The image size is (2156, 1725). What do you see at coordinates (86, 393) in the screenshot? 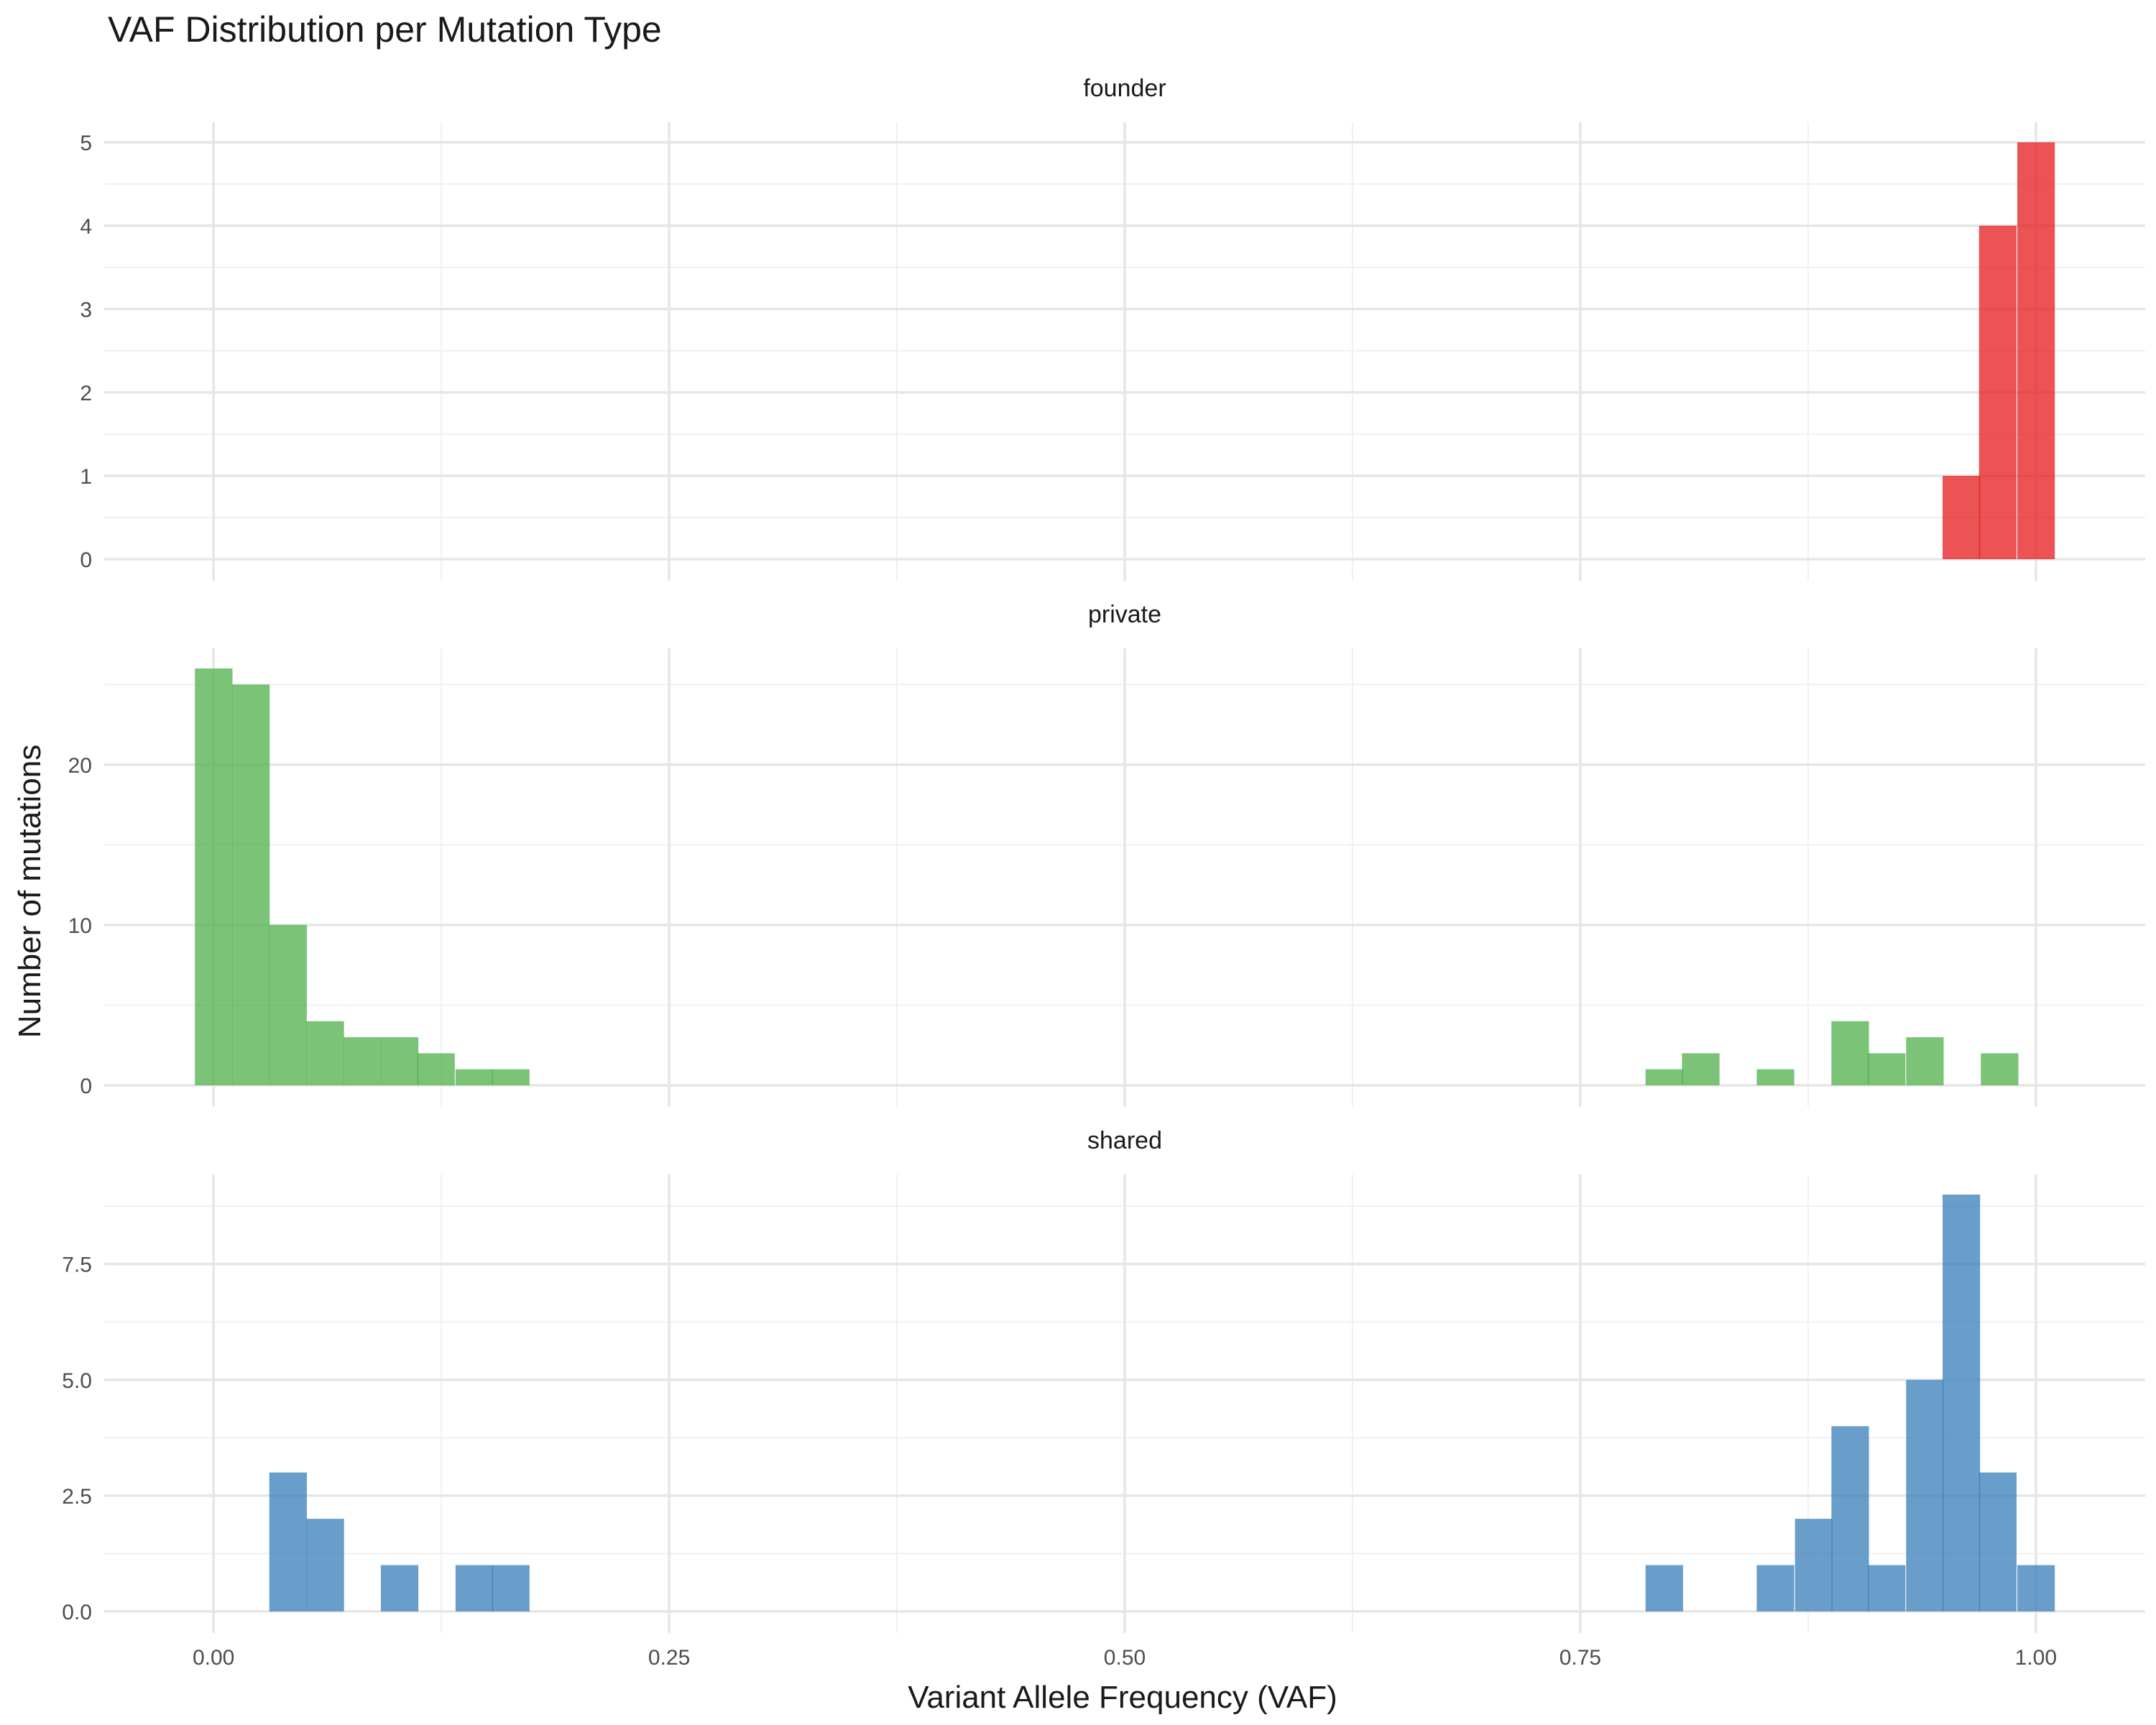
I see `y-tick-label: 2` at bounding box center [86, 393].